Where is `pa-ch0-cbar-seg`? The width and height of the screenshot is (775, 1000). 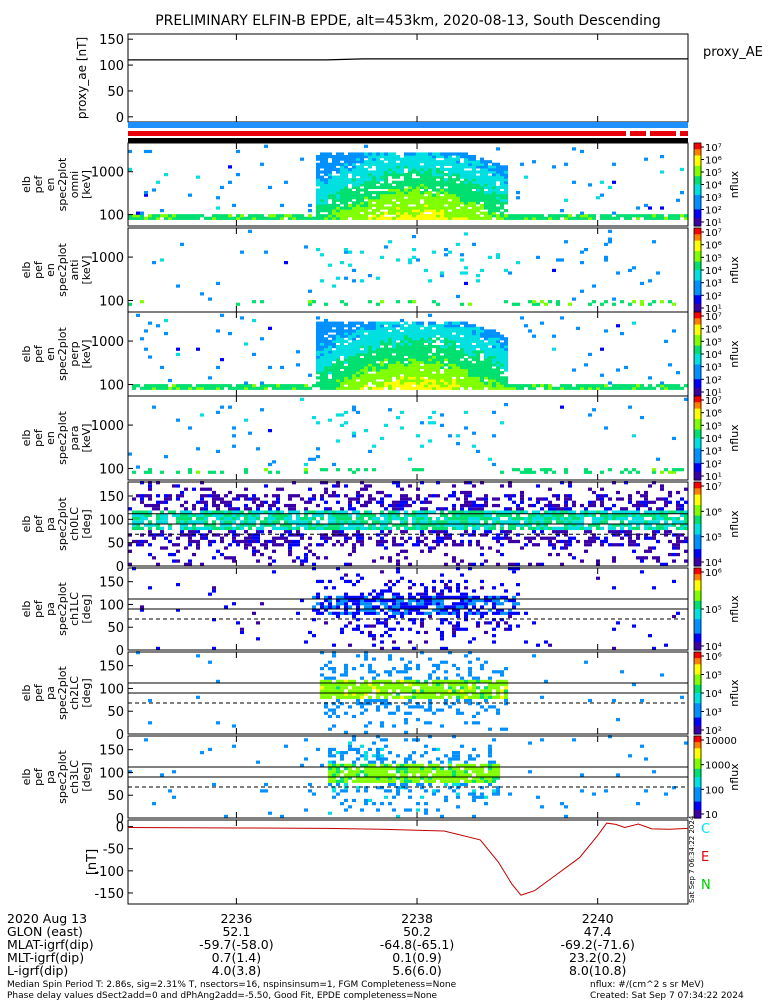 pa-ch0-cbar-seg is located at coordinates (697, 513).